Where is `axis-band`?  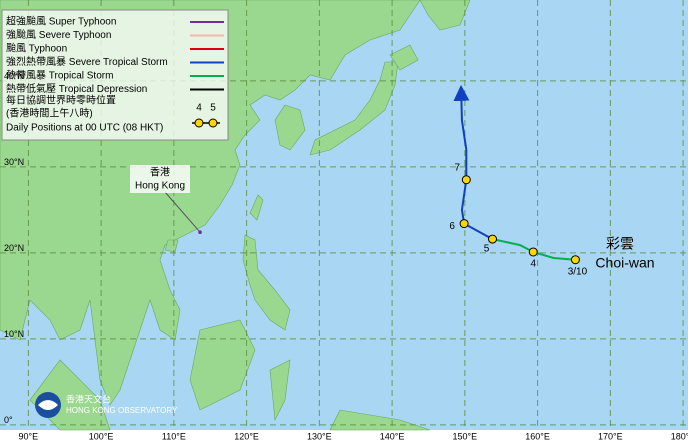 axis-band is located at coordinates (344, 437).